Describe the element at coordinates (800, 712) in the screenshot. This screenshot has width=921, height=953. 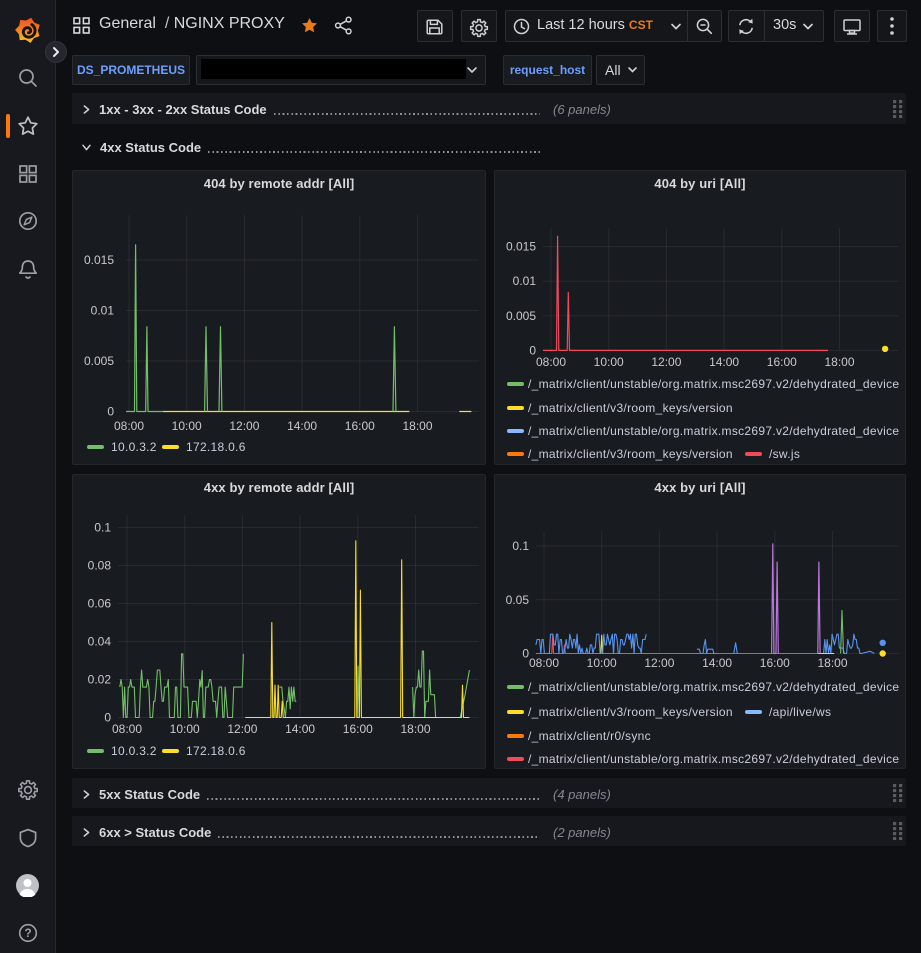
I see `svg-text: /api/live/ws` at that location.